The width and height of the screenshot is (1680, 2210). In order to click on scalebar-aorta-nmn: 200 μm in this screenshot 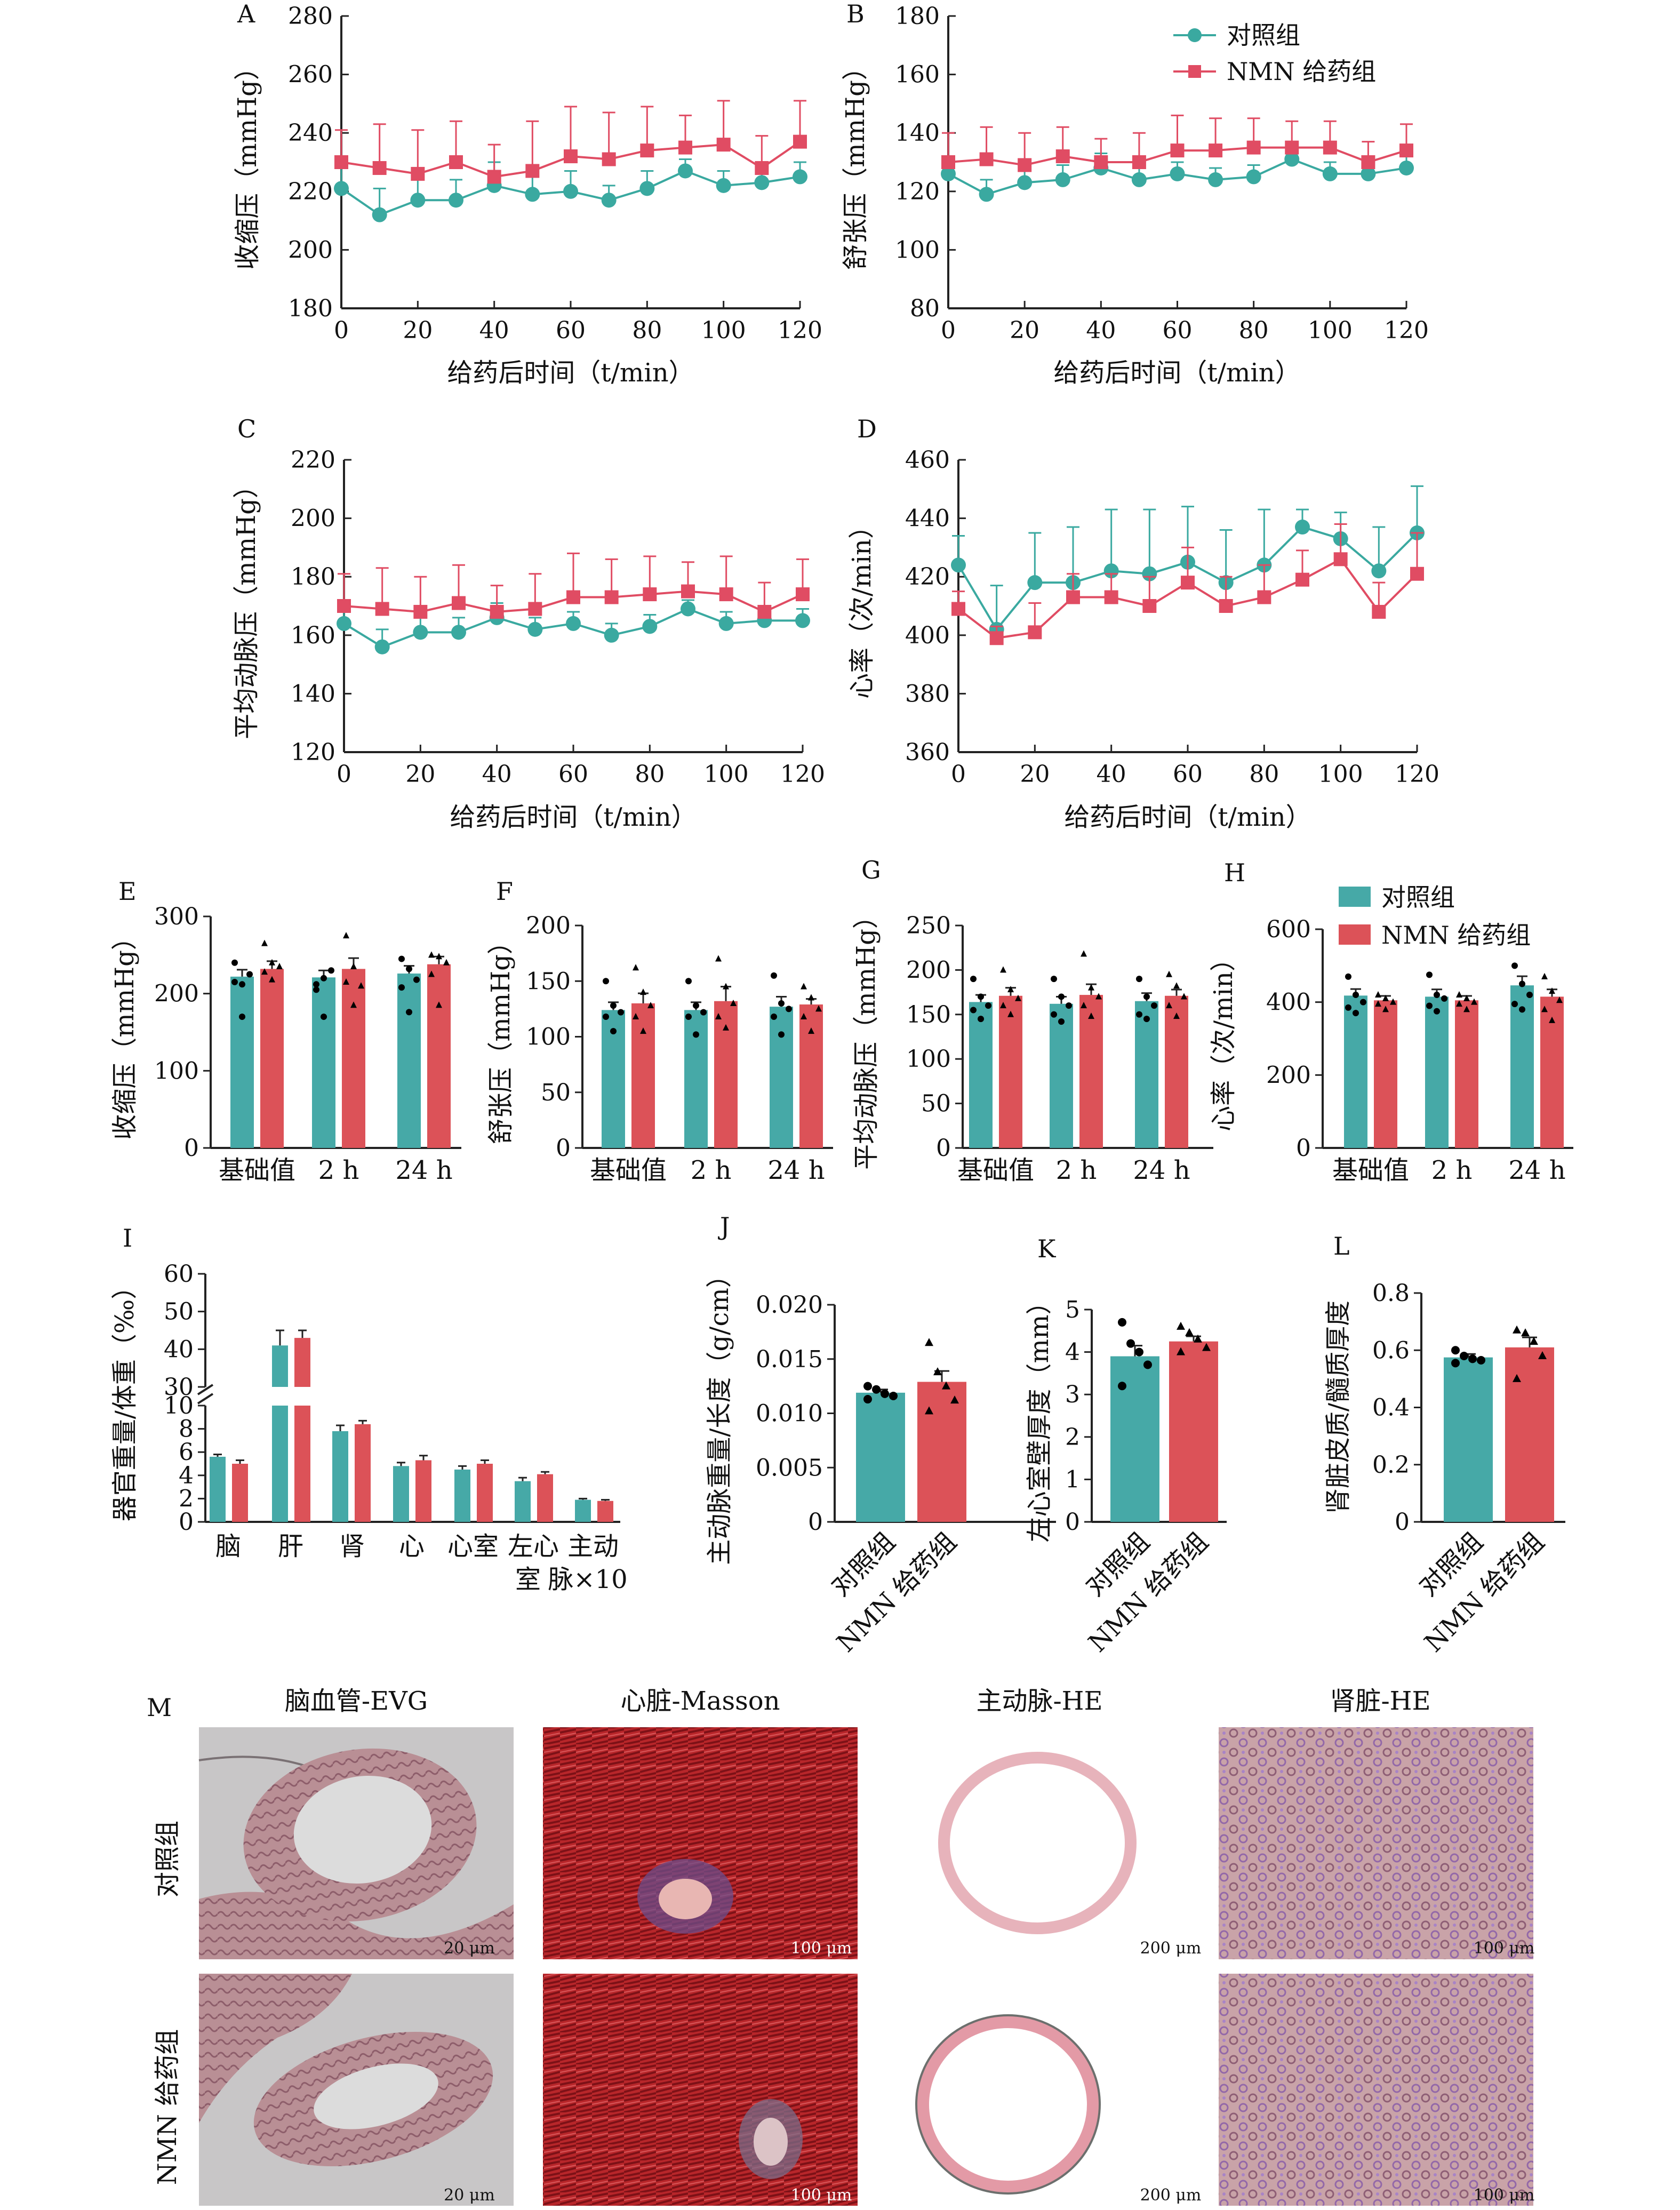, I will do `click(1171, 2195)`.